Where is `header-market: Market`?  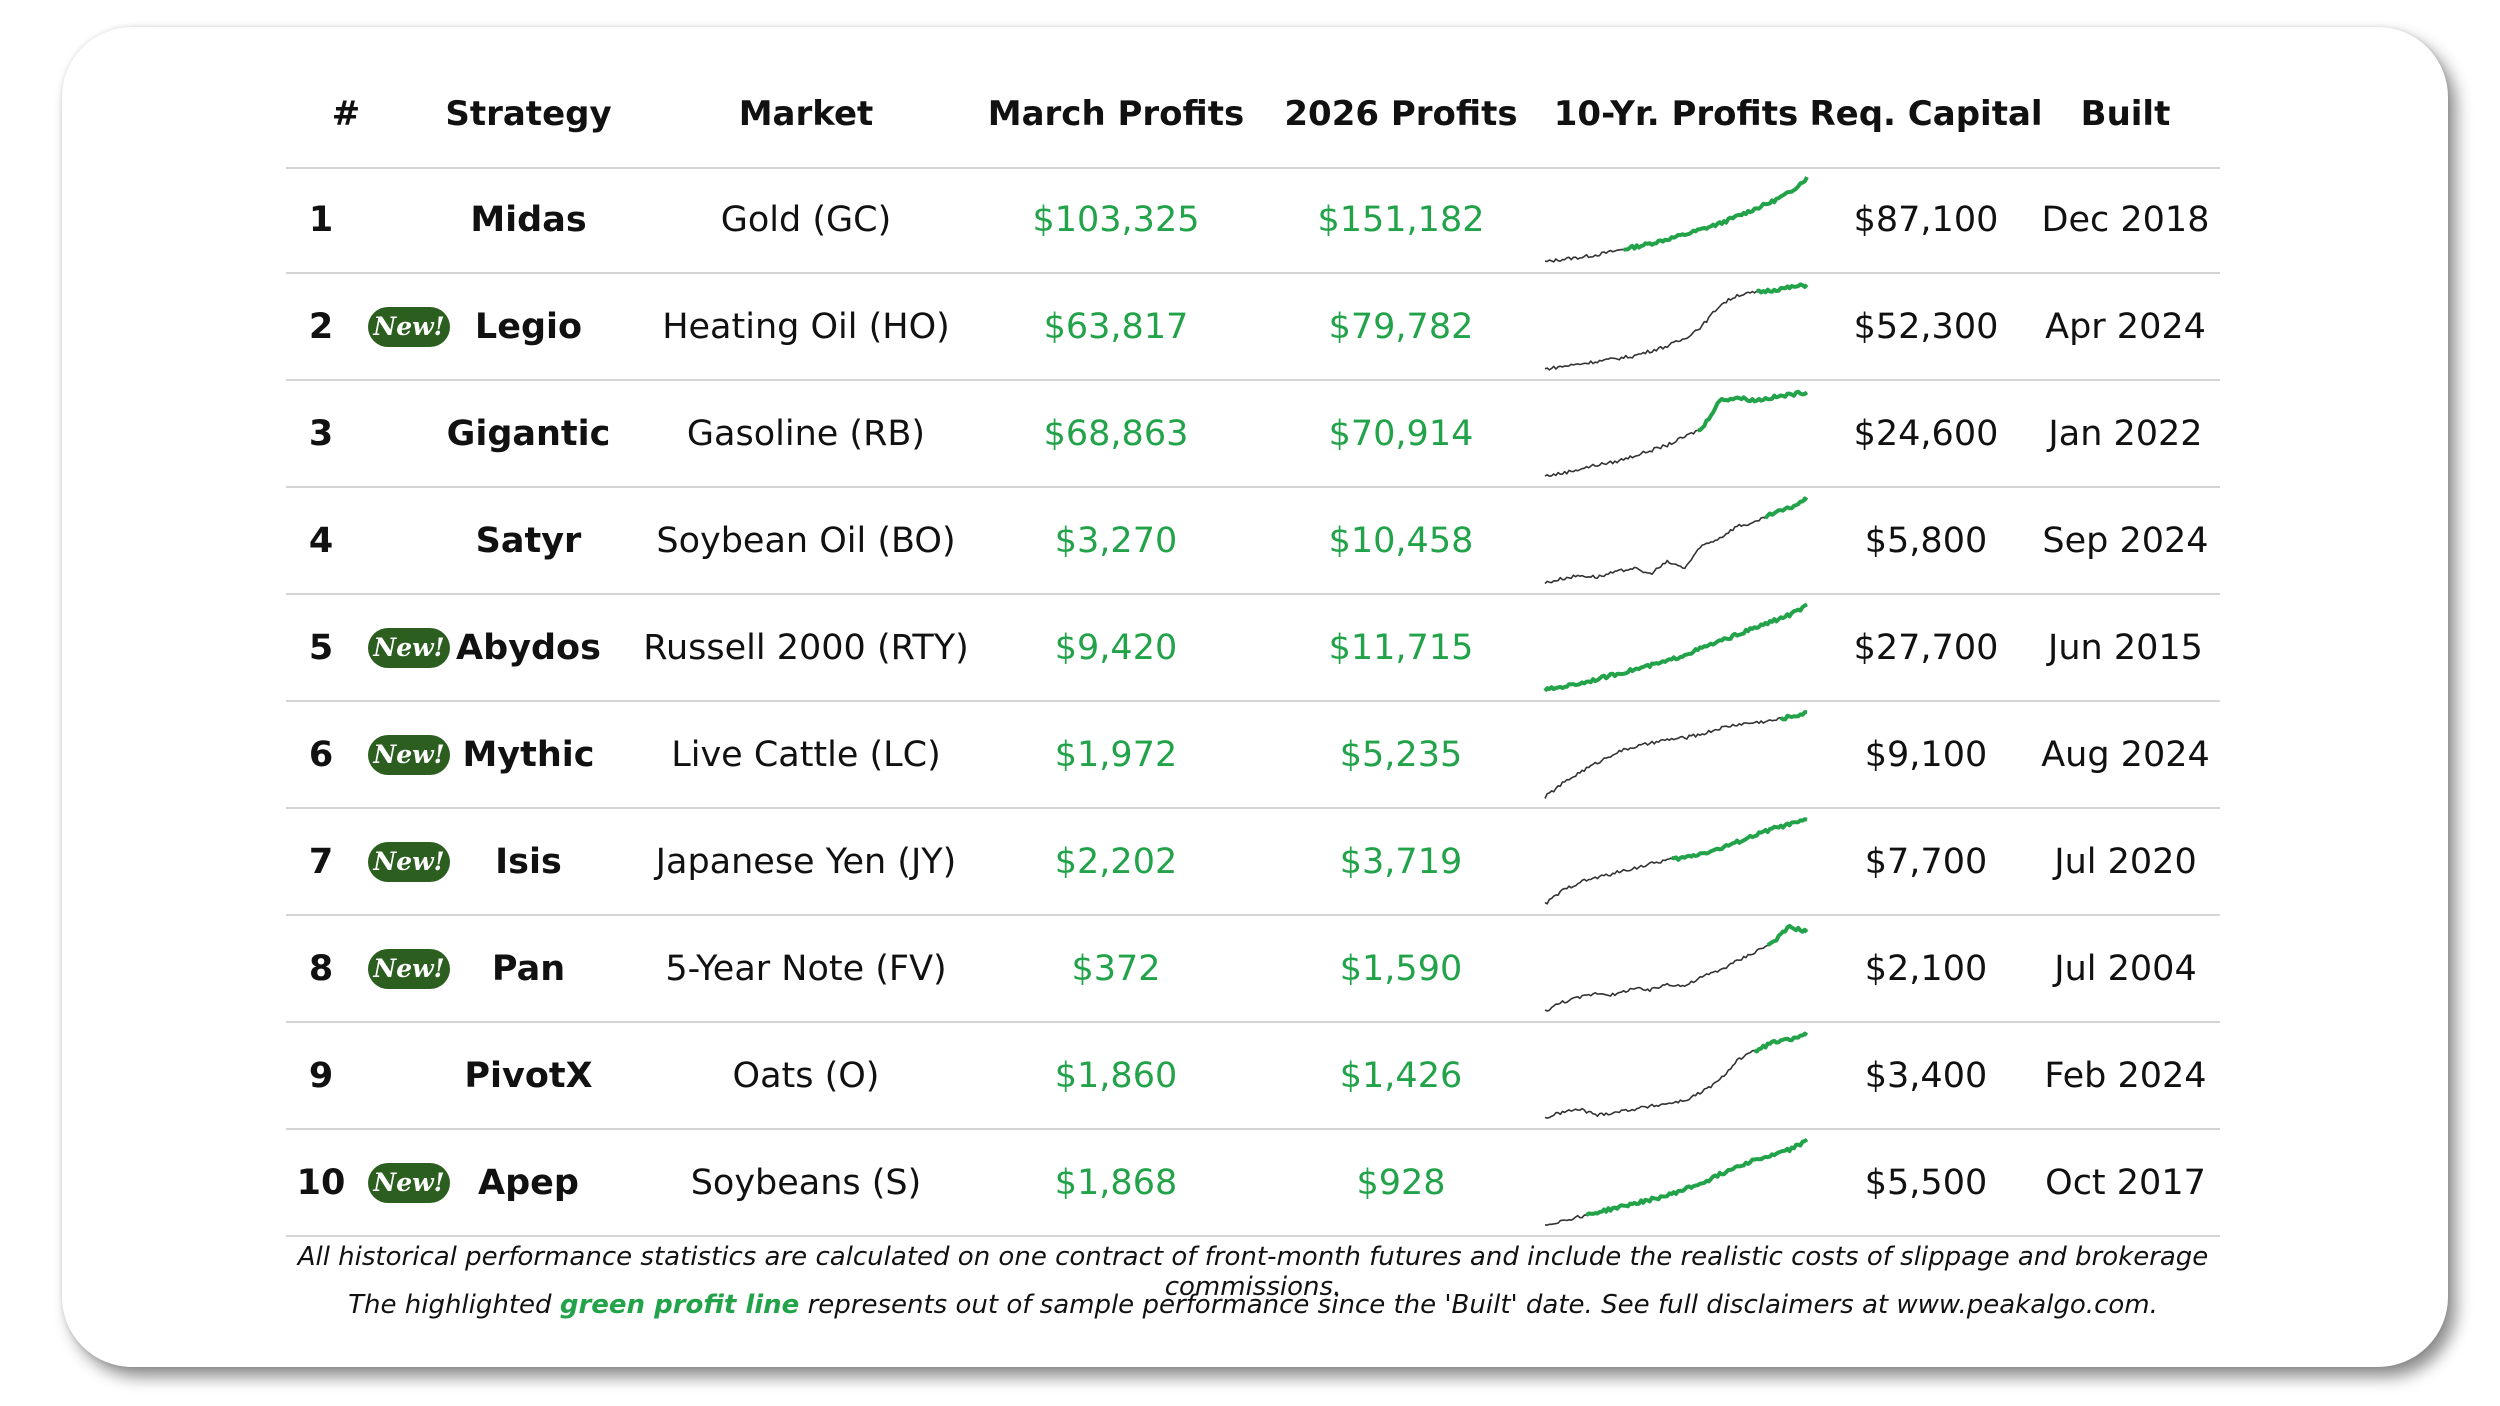
header-market: Market is located at coordinates (806, 113).